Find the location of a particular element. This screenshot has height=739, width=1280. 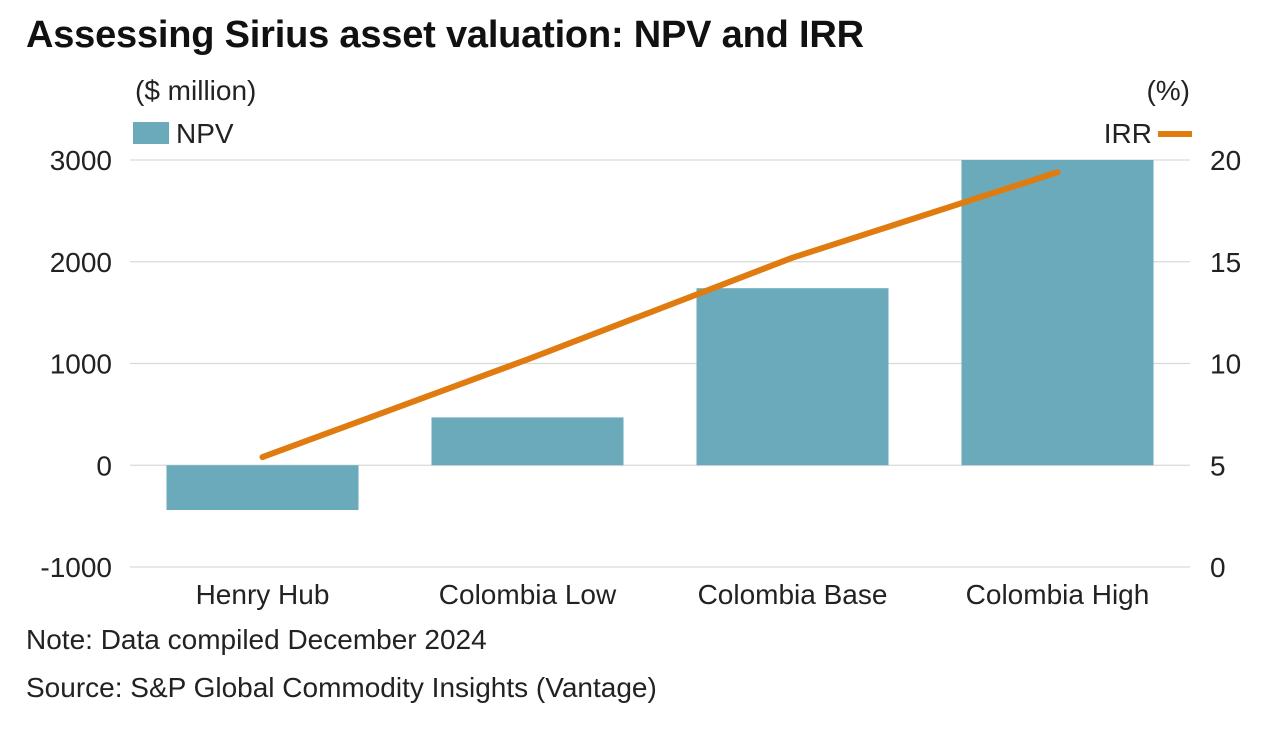

irr-legend-label: IRR is located at coordinates (1128, 133).